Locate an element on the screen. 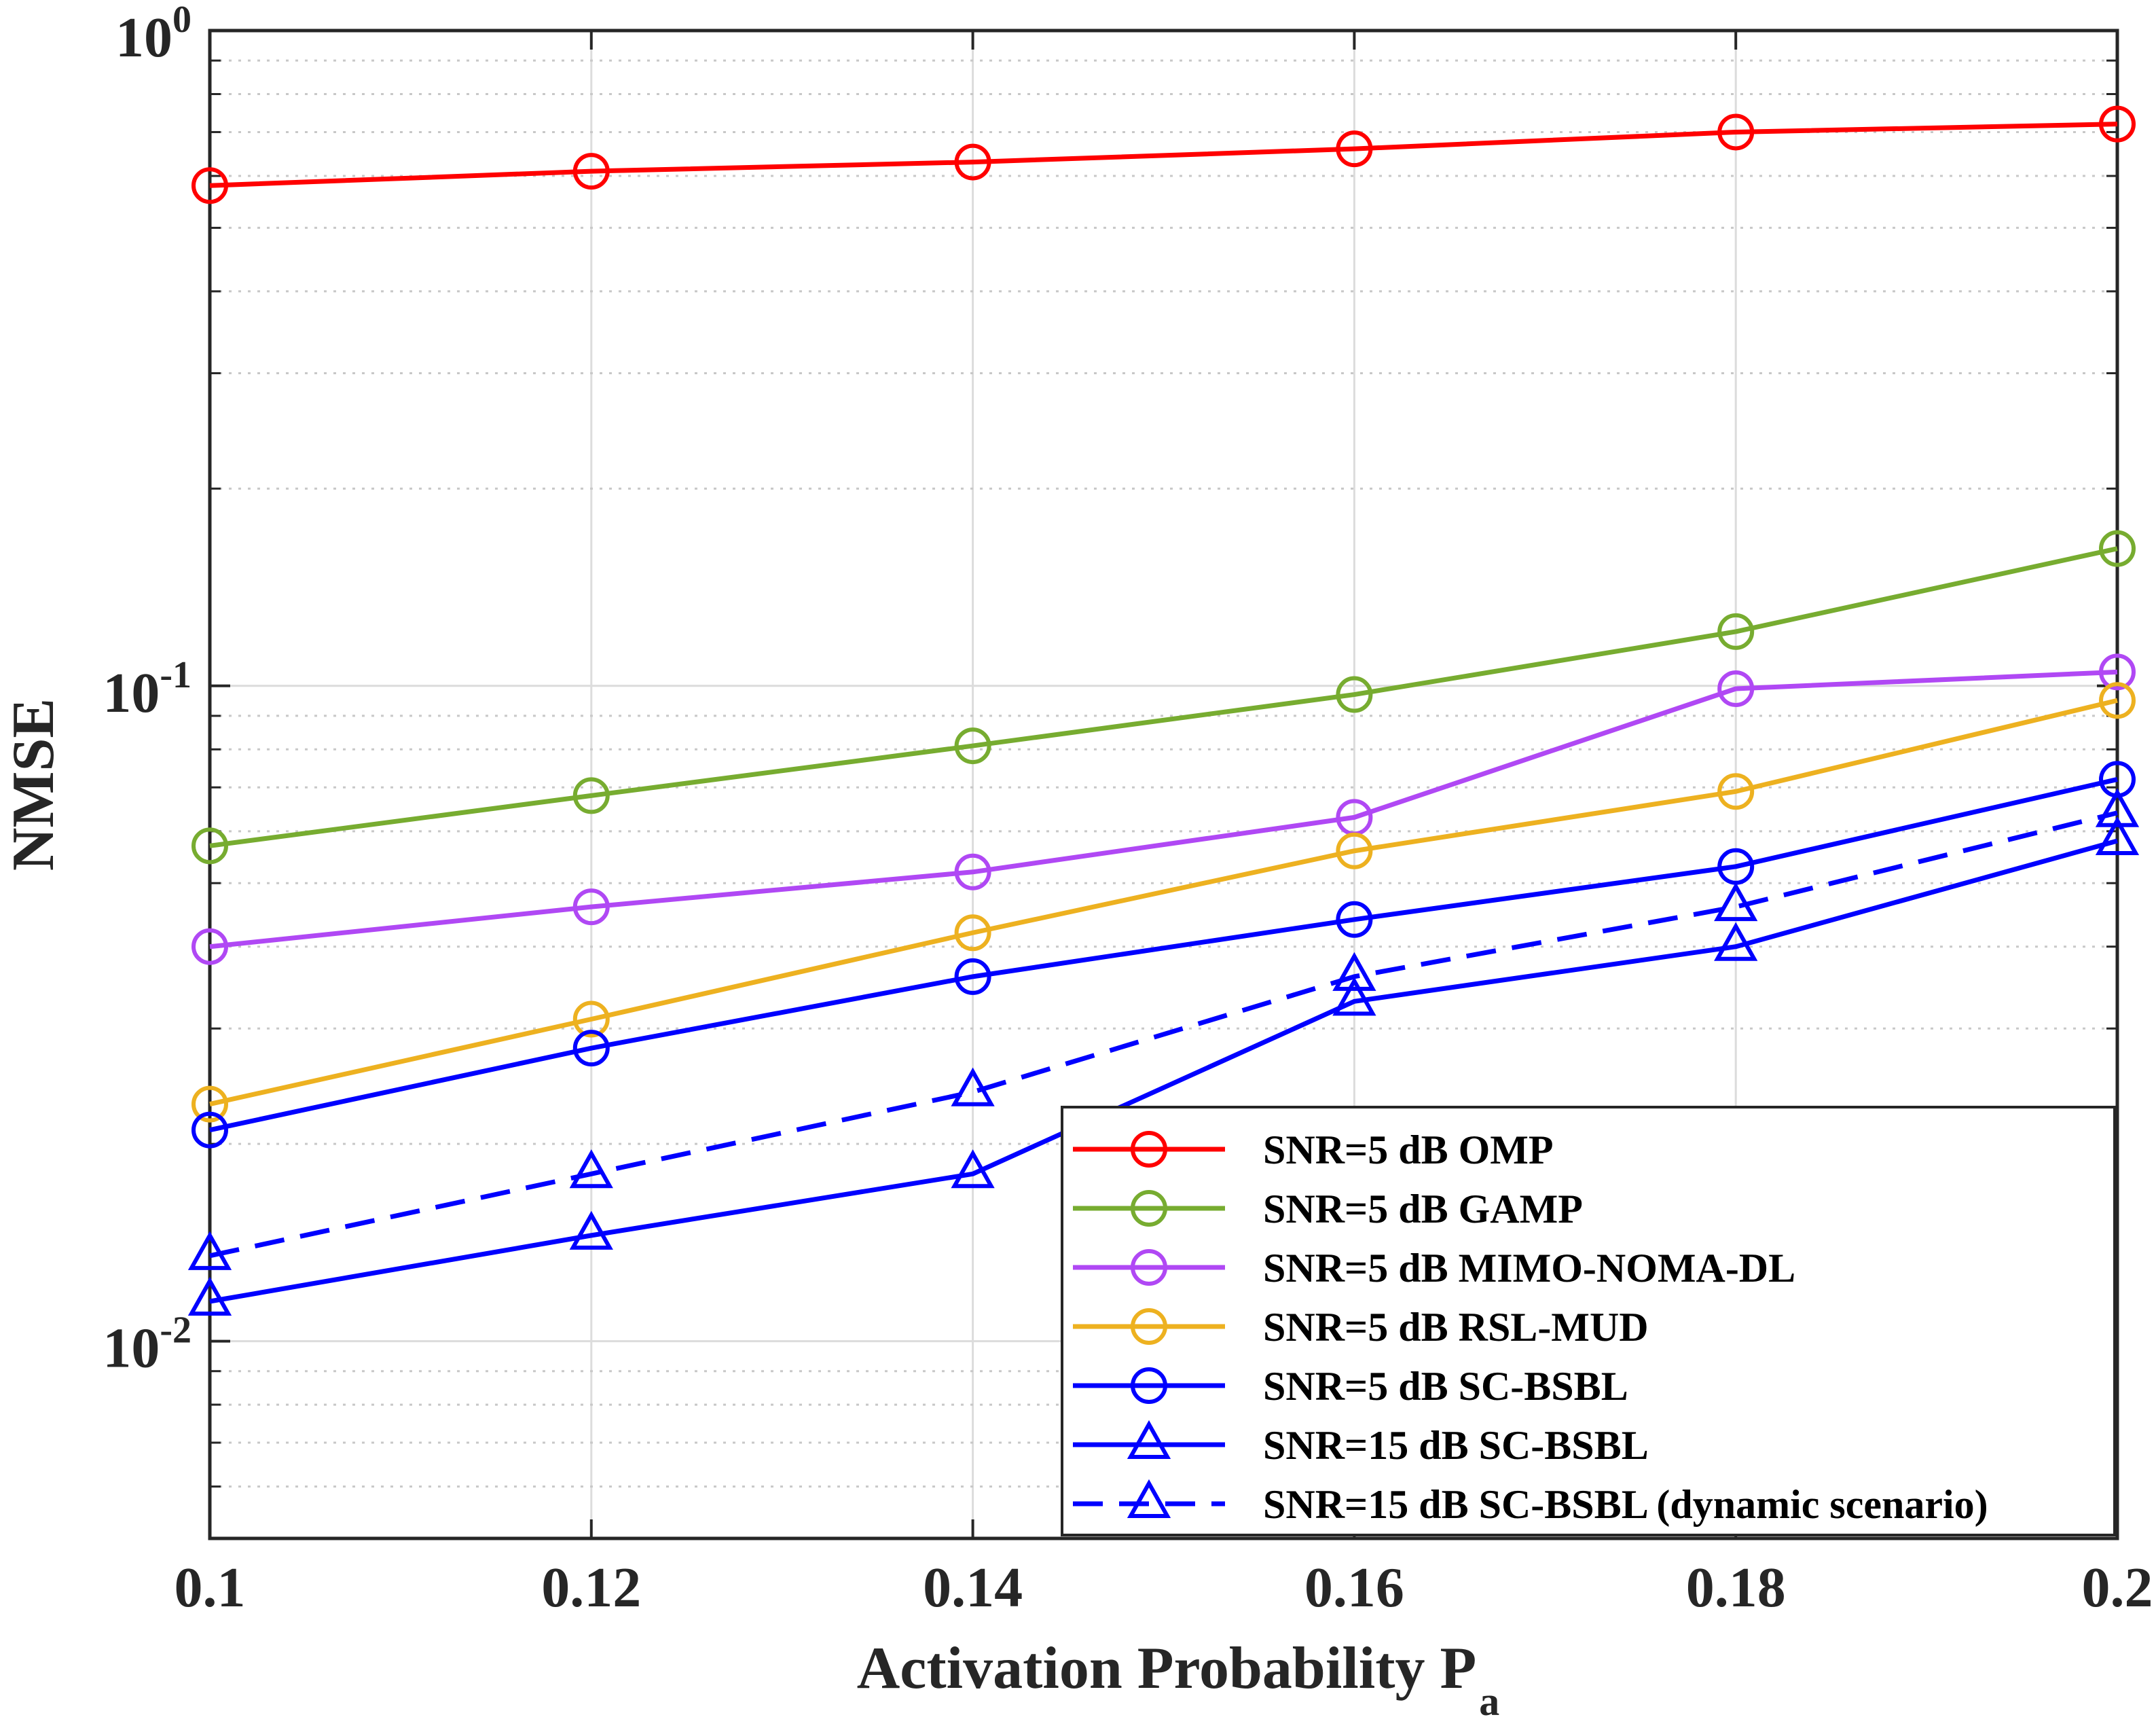 This screenshot has width=2156, height=1732. y-tick-label: 10⁻¹ is located at coordinates (147, 689).